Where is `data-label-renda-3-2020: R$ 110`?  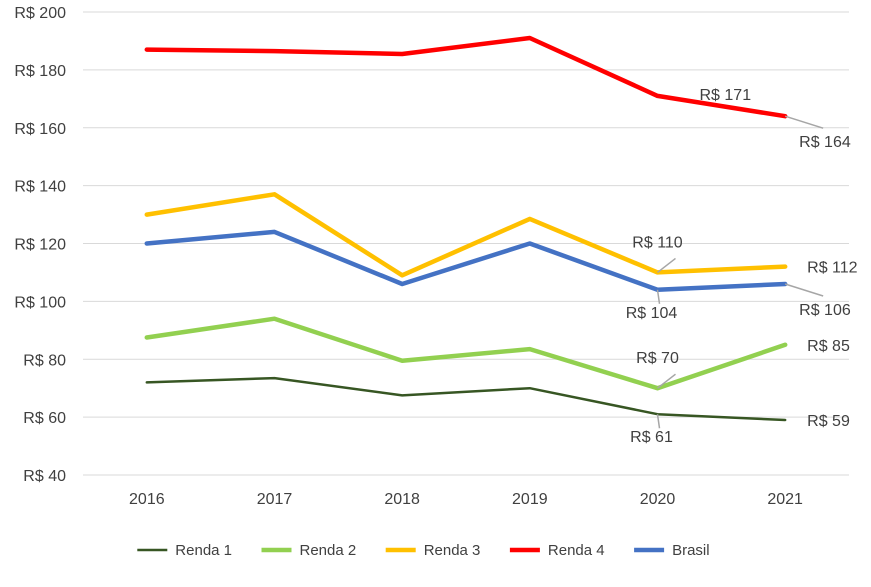 data-label-renda-3-2020: R$ 110 is located at coordinates (657, 242).